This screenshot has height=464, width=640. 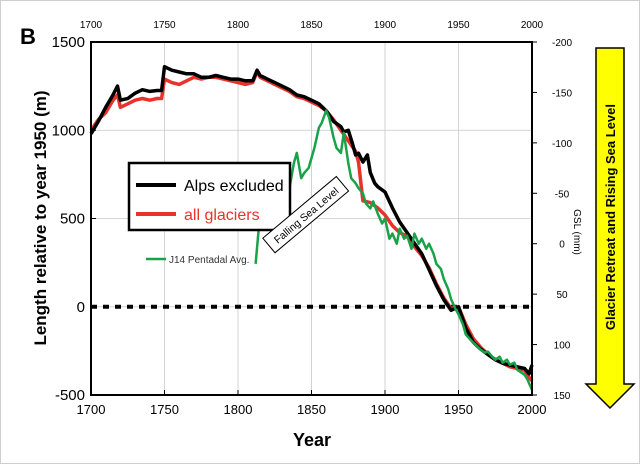 What do you see at coordinates (209, 260) in the screenshot?
I see `legend-label-j14: J14 Pentadal Avg.` at bounding box center [209, 260].